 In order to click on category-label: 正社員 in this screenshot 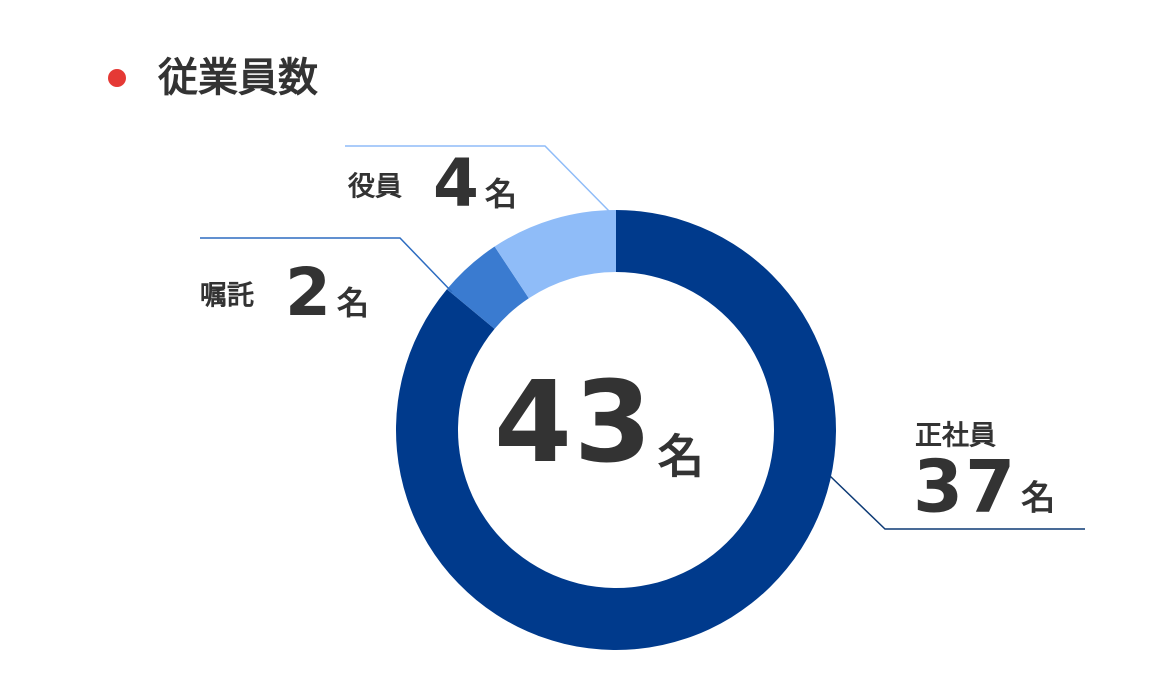, I will do `click(955, 436)`.